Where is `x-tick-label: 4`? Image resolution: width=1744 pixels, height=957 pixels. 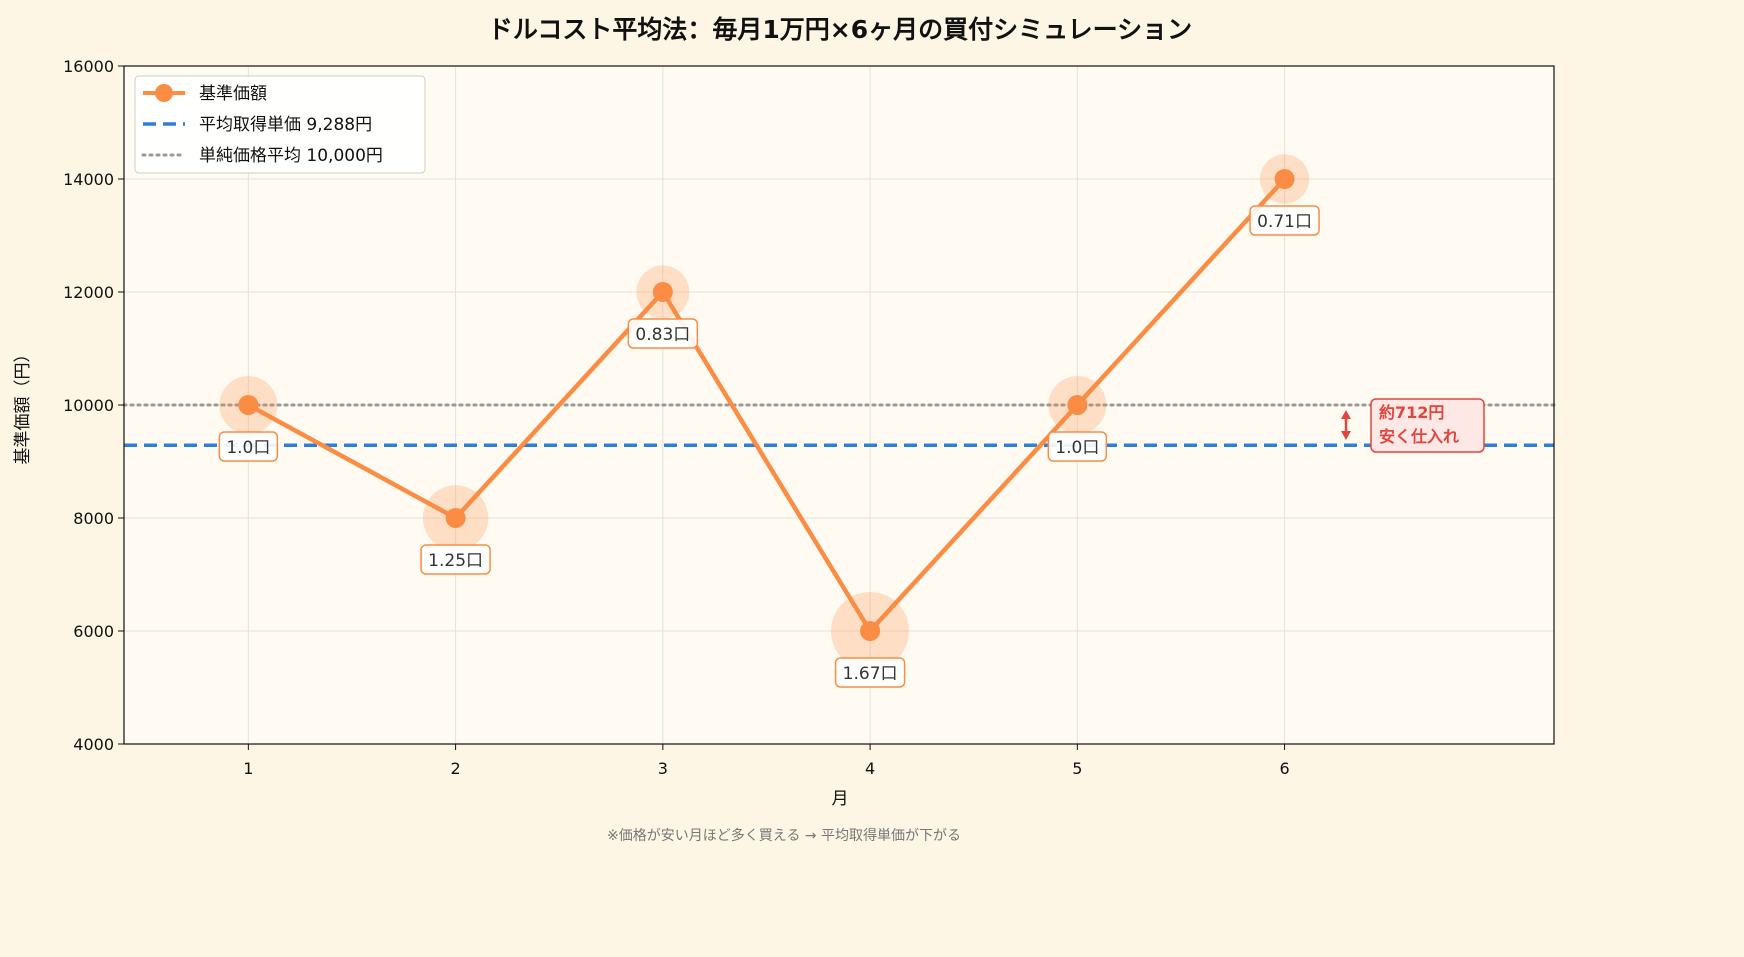 x-tick-label: 4 is located at coordinates (870, 768).